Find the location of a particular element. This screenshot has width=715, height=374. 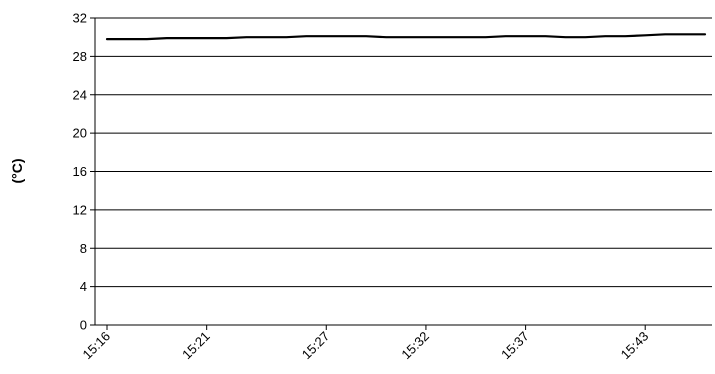

y-axis-label: (°C) is located at coordinates (17, 170).